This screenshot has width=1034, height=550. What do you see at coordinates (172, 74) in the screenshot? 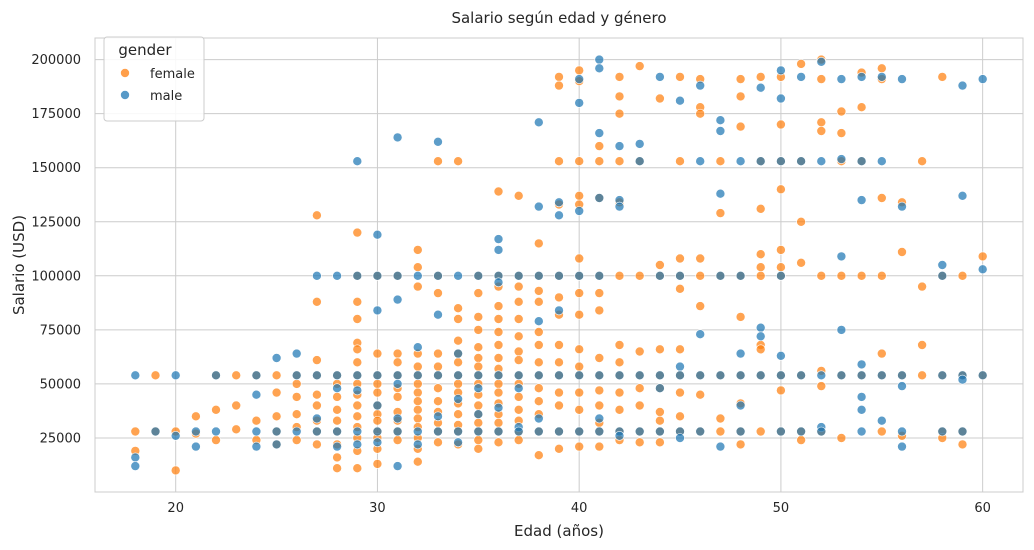
I see `legend-label-female: female` at bounding box center [172, 74].